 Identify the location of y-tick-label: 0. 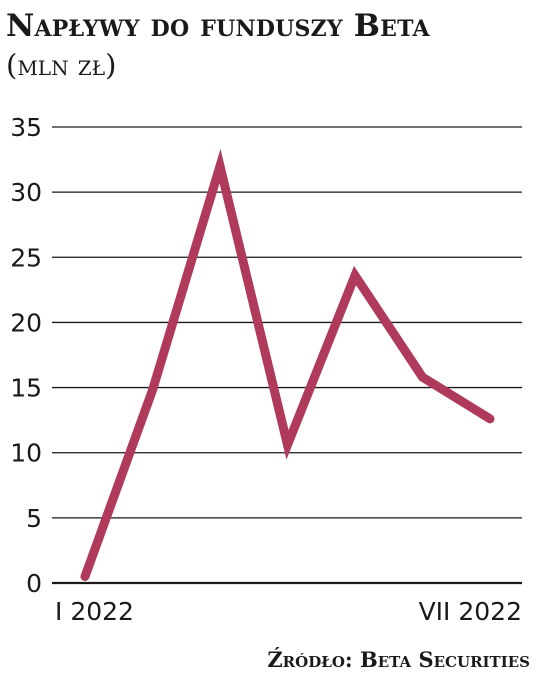
(34, 583).